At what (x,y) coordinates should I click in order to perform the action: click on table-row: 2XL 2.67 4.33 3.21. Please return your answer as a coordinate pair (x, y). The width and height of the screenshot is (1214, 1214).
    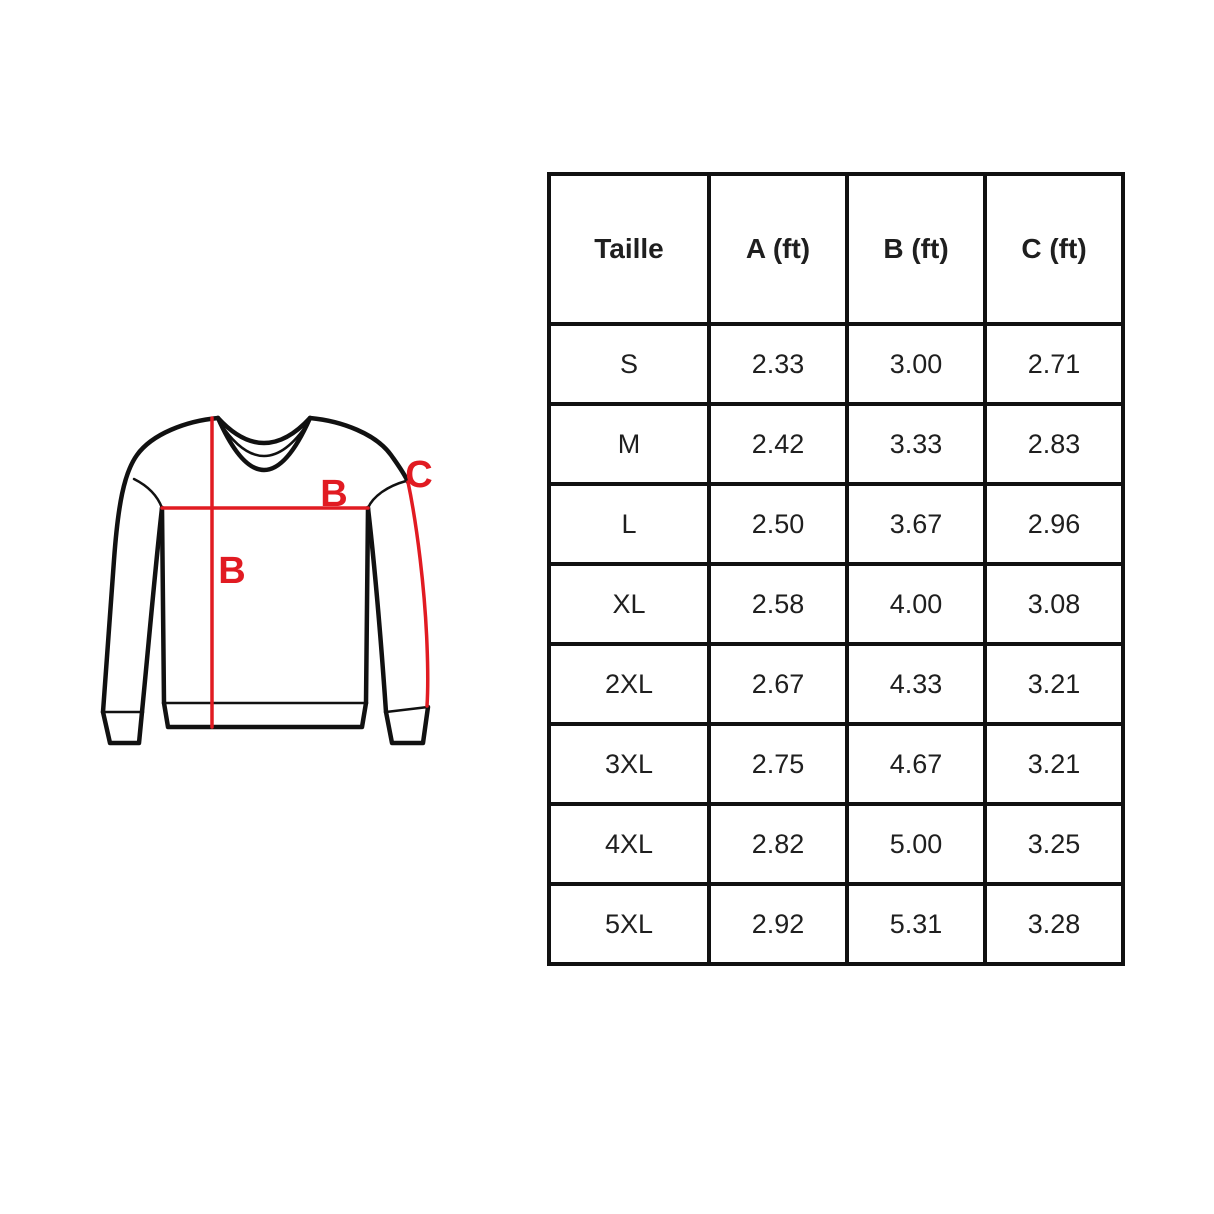
    Looking at the image, I should click on (836, 684).